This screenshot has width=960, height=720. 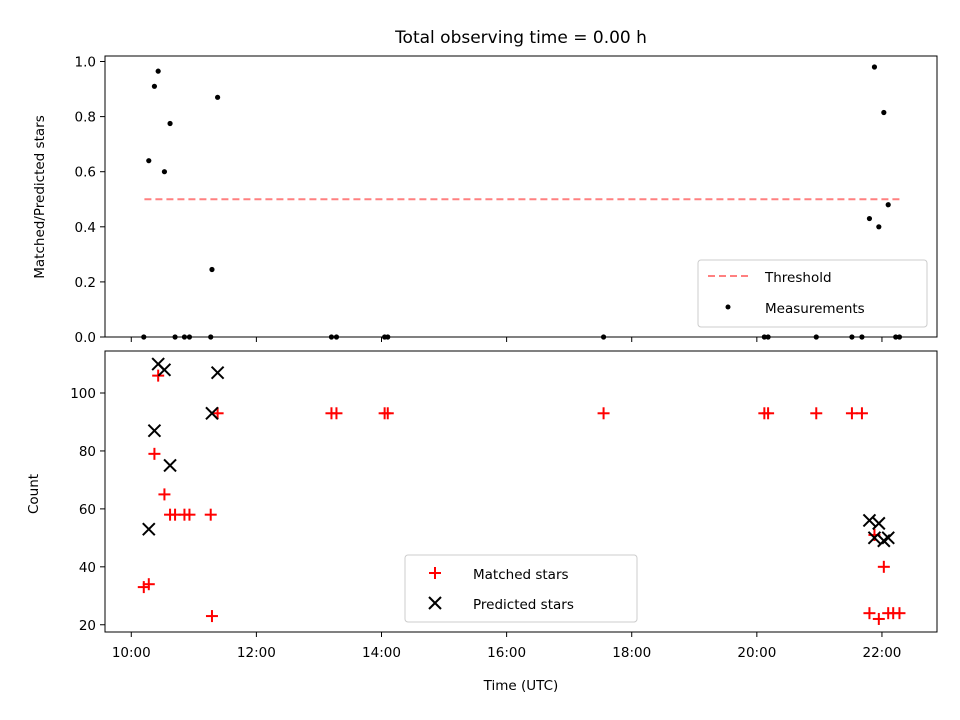 I want to click on count-y-tick-label: 40, so click(x=87, y=568).